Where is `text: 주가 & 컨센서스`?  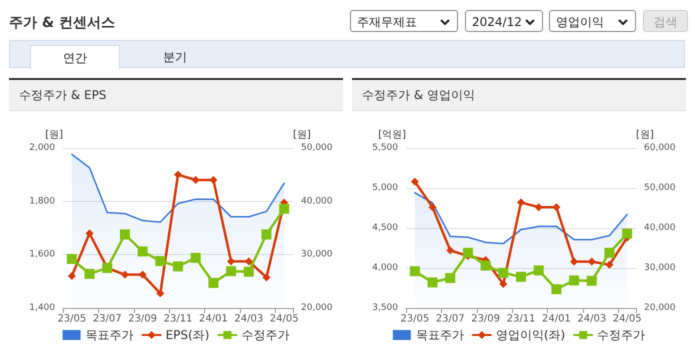
text: 주가 & 컨센서스 is located at coordinates (62, 23).